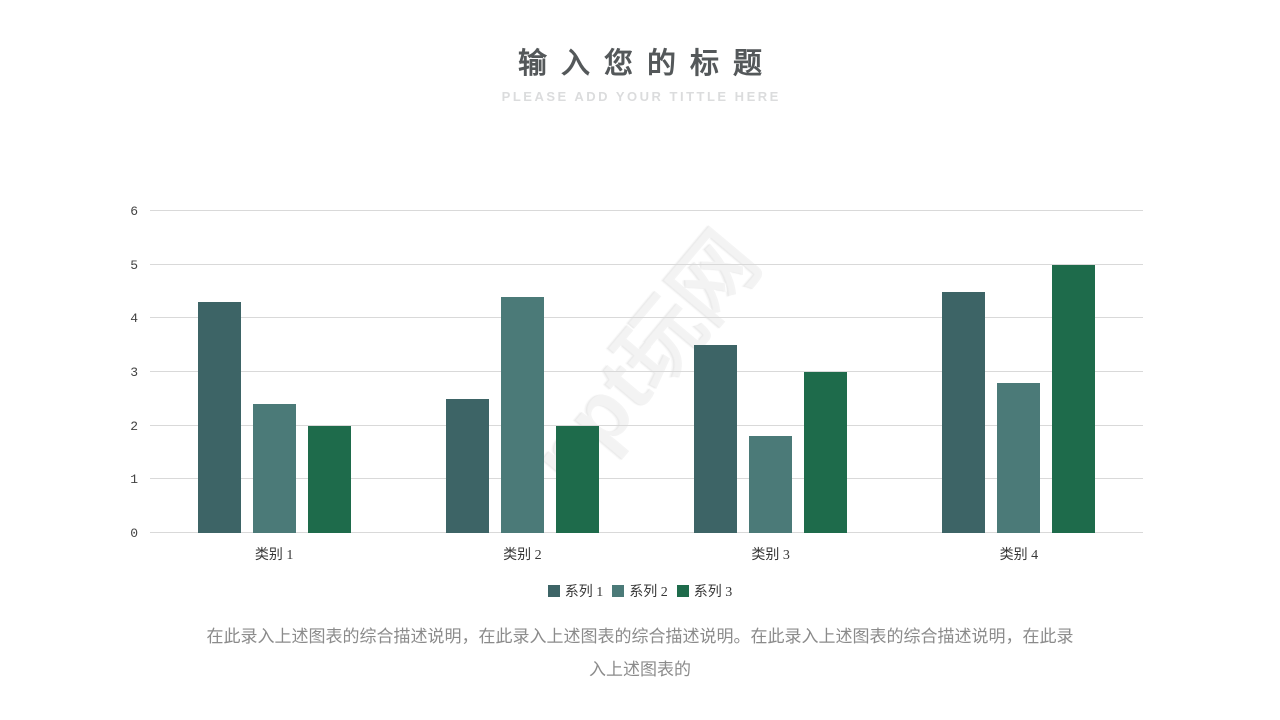 The image size is (1280, 720). What do you see at coordinates (1074, 398) in the screenshot?
I see `bar-series3-category4` at bounding box center [1074, 398].